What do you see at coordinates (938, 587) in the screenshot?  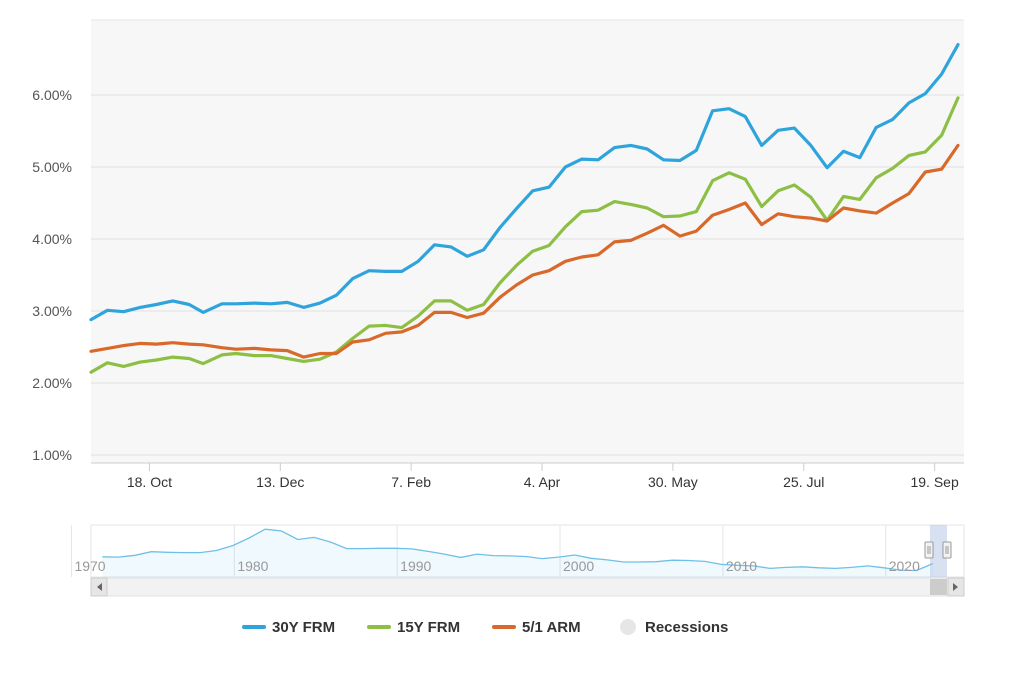 I see `scrollbar-thumb` at bounding box center [938, 587].